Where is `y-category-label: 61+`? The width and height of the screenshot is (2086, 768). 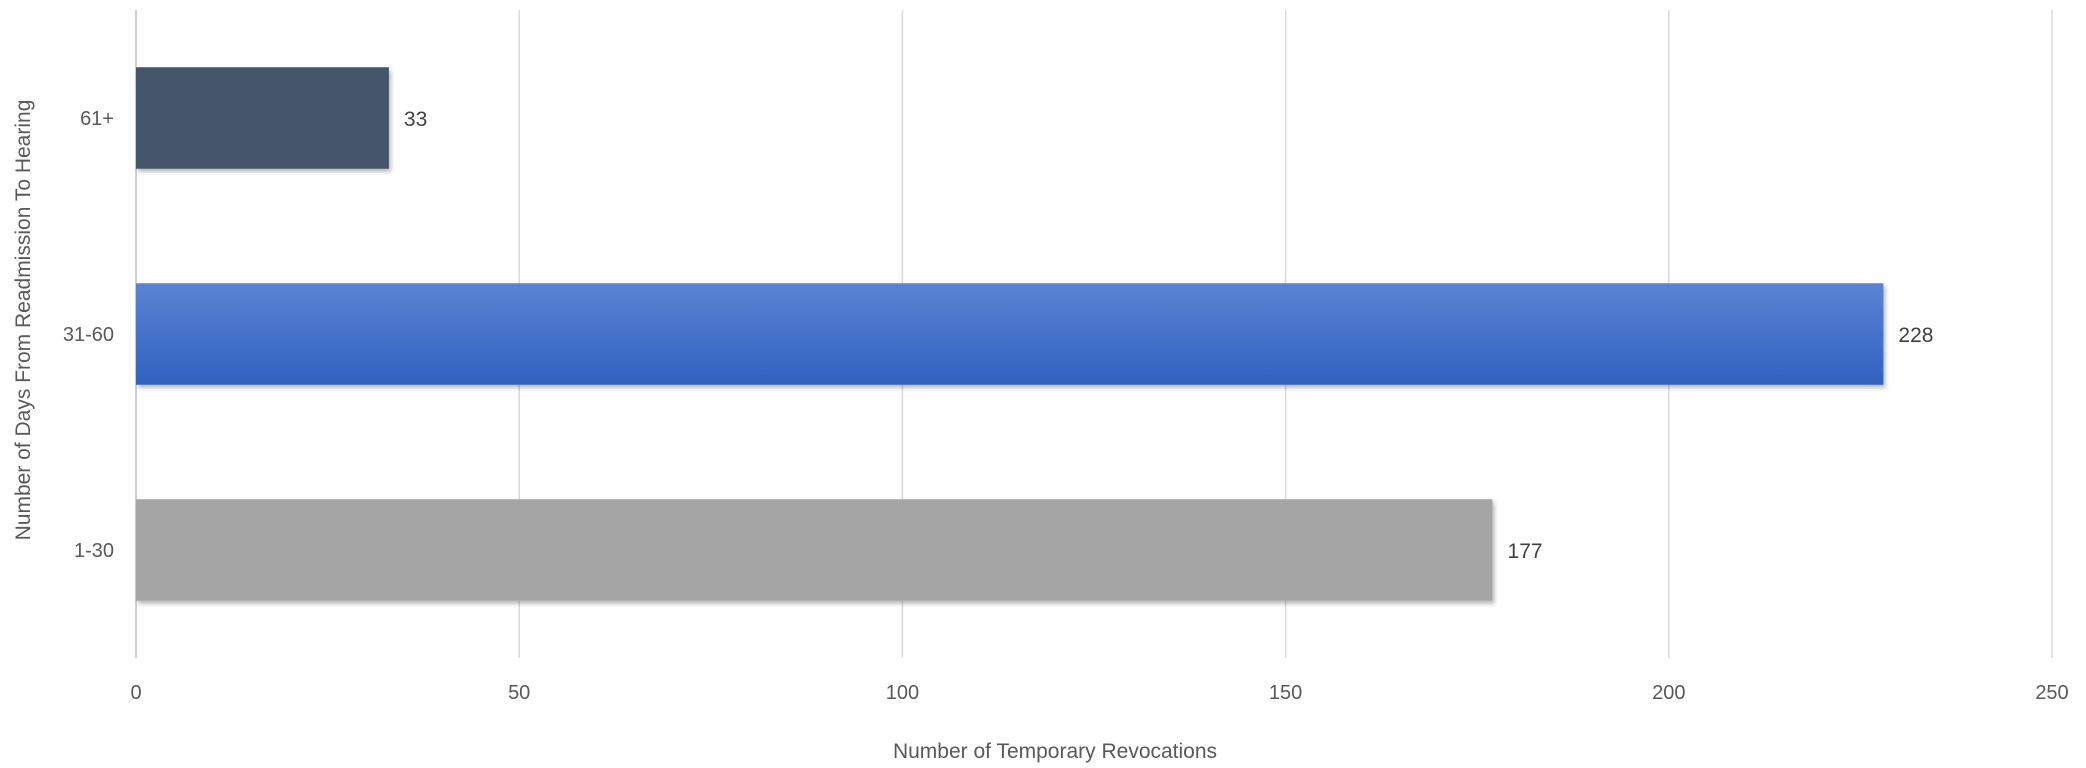
y-category-label: 61+ is located at coordinates (97, 119).